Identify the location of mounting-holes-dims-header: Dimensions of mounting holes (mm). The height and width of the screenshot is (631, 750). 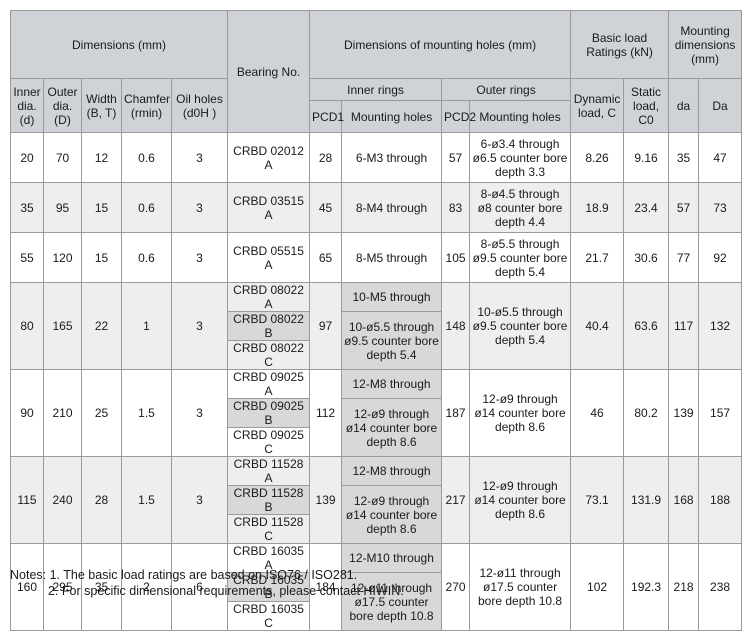
(440, 44).